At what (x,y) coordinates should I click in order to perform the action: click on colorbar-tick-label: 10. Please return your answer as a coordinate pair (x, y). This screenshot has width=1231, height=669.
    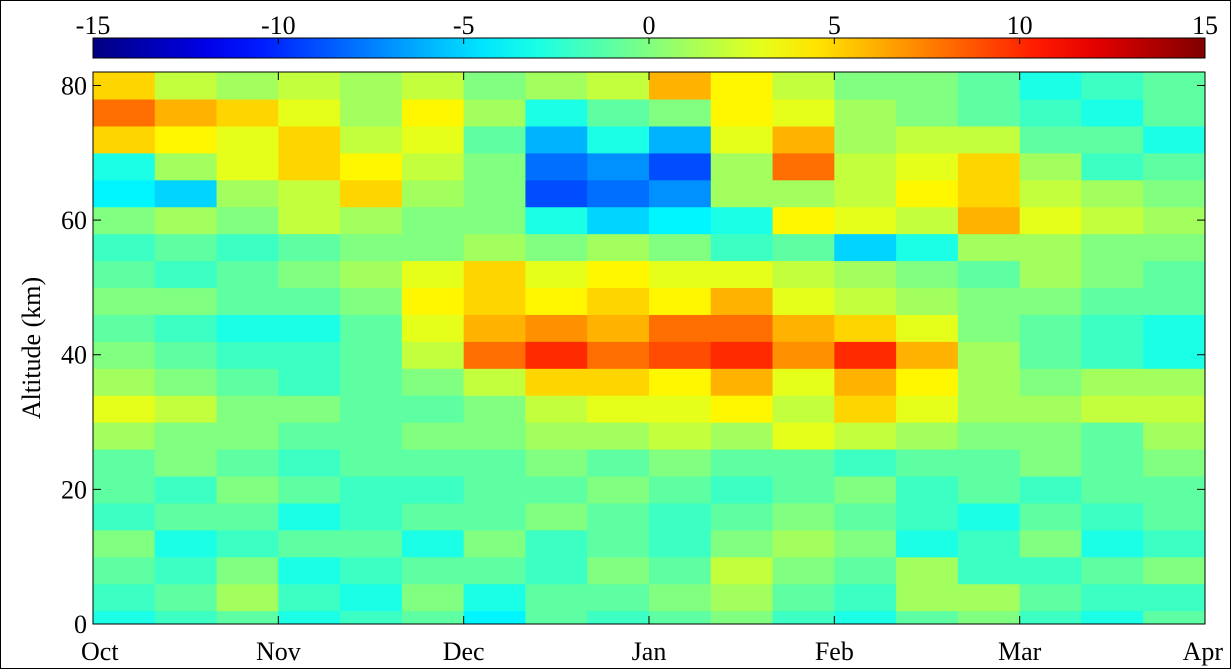
    Looking at the image, I should click on (1020, 25).